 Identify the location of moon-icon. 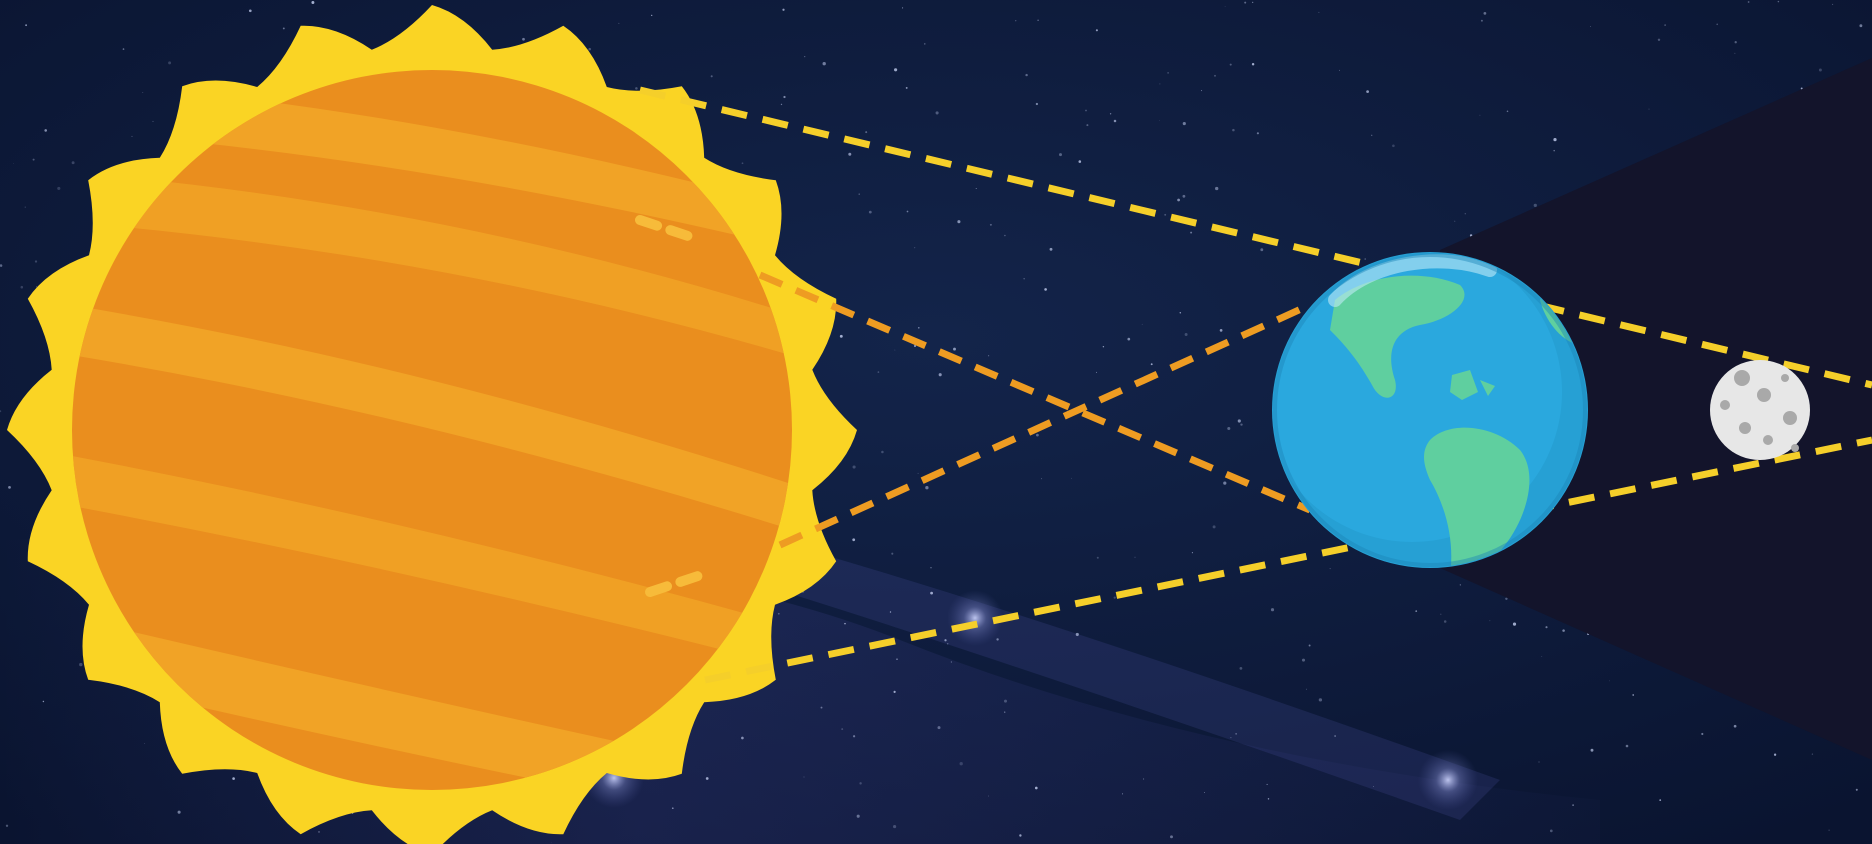
(1760, 410).